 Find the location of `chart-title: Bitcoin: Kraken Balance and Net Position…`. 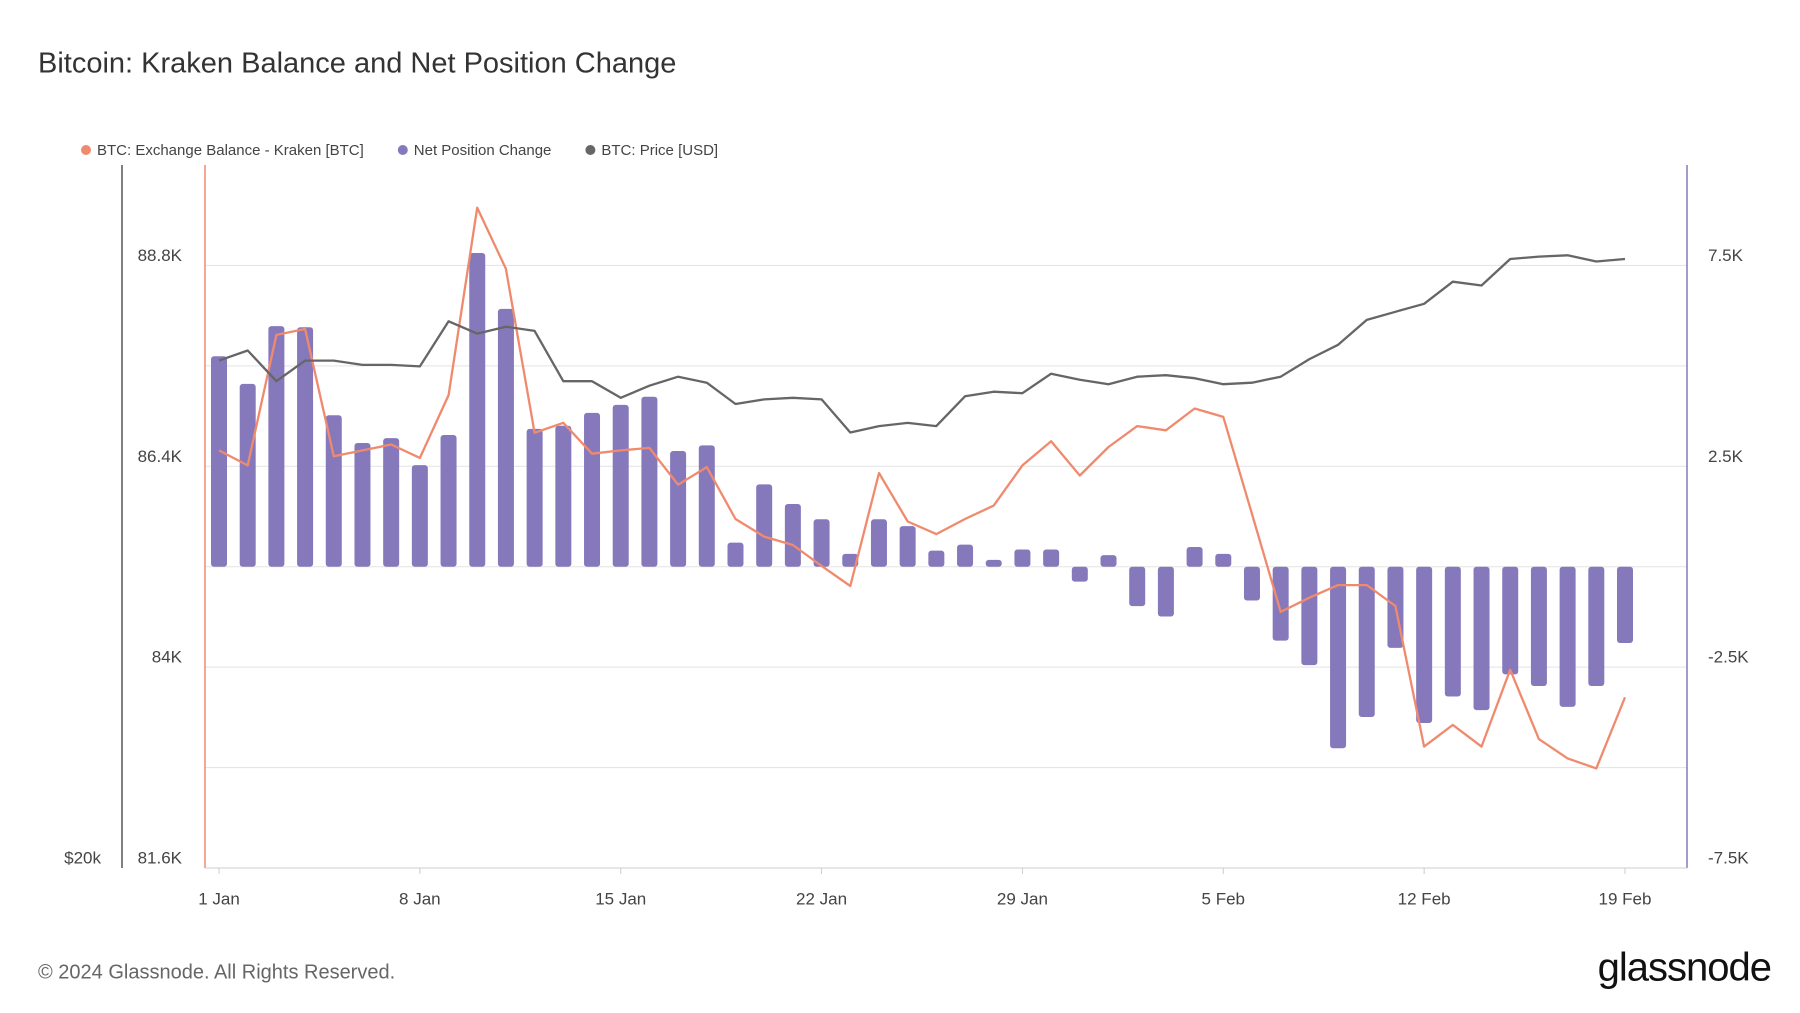

chart-title: Bitcoin: Kraken Balance and Net Position… is located at coordinates (357, 64).